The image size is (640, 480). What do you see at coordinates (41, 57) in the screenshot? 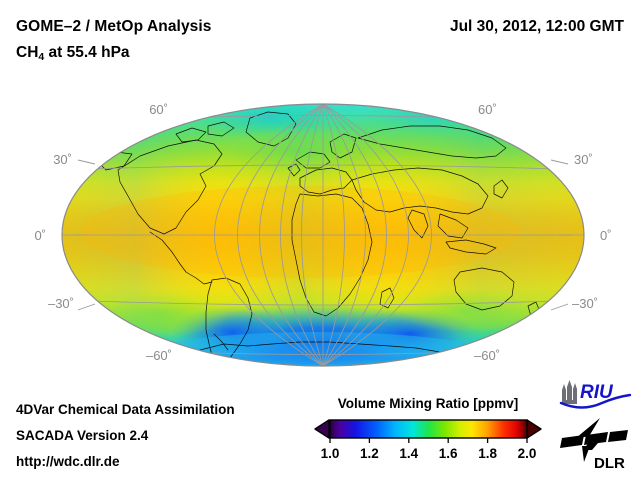
I see `species-subscript: 4` at bounding box center [41, 57].